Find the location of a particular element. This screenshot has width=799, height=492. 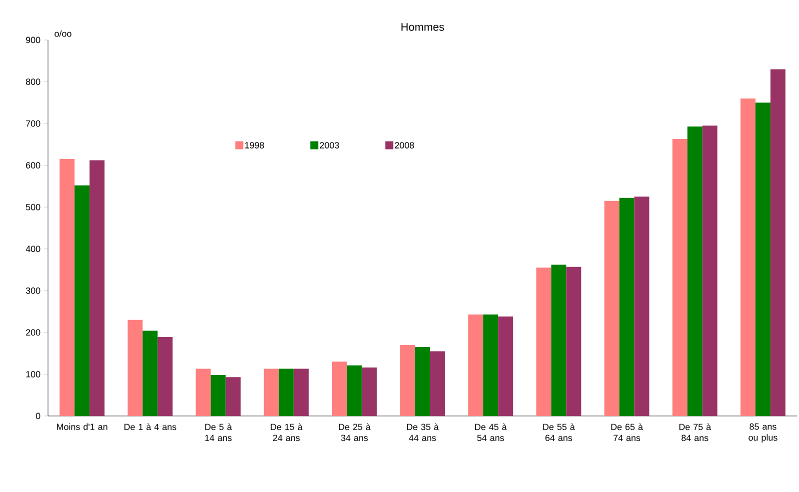

x-tick-label: De 65 à 74 ans is located at coordinates (627, 432).